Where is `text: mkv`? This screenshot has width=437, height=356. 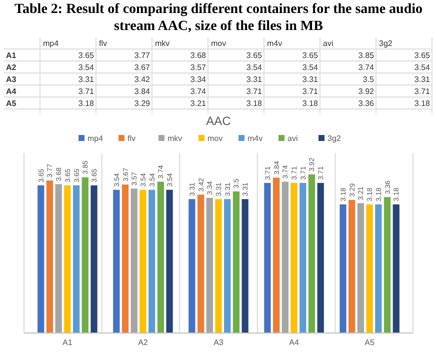 text: mkv is located at coordinates (162, 43).